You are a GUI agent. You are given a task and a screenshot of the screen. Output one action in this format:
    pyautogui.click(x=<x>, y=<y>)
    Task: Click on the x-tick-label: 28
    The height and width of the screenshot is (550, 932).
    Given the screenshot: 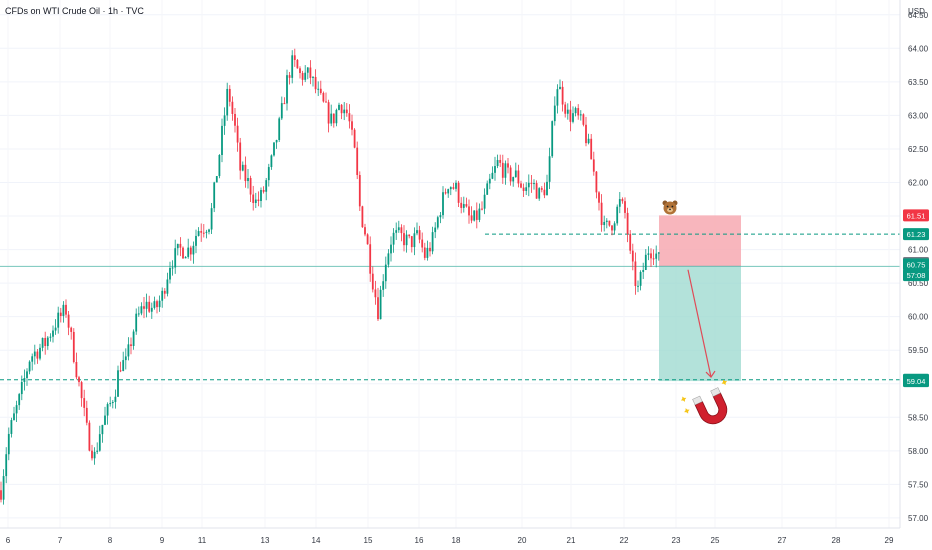 What is the action you would take?
    pyautogui.click(x=836, y=540)
    